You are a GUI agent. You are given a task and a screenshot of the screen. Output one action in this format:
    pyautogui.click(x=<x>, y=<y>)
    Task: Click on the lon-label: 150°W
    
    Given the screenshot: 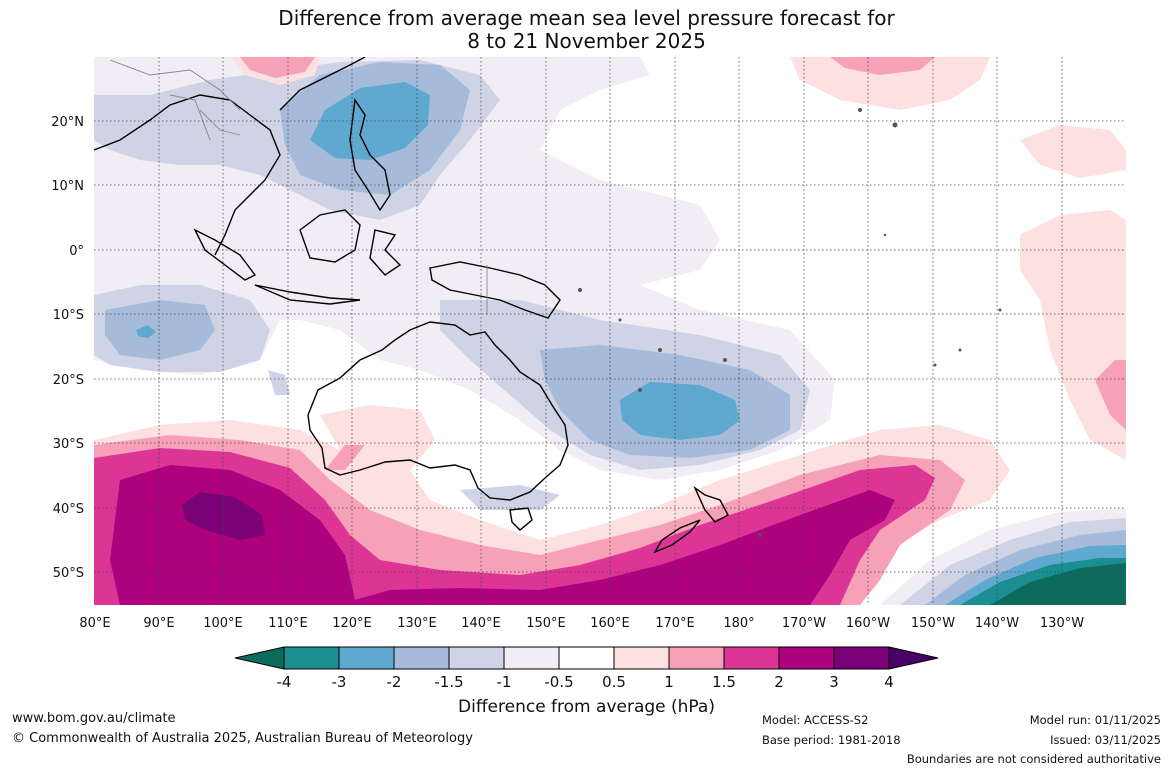 What is the action you would take?
    pyautogui.click(x=933, y=623)
    